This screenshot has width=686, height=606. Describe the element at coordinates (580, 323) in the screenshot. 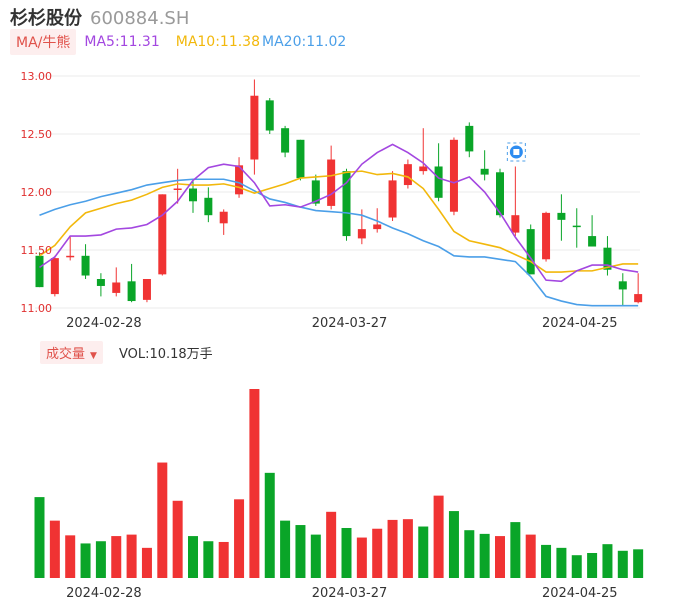

I see `price-date-label: 2024-04-25` at that location.